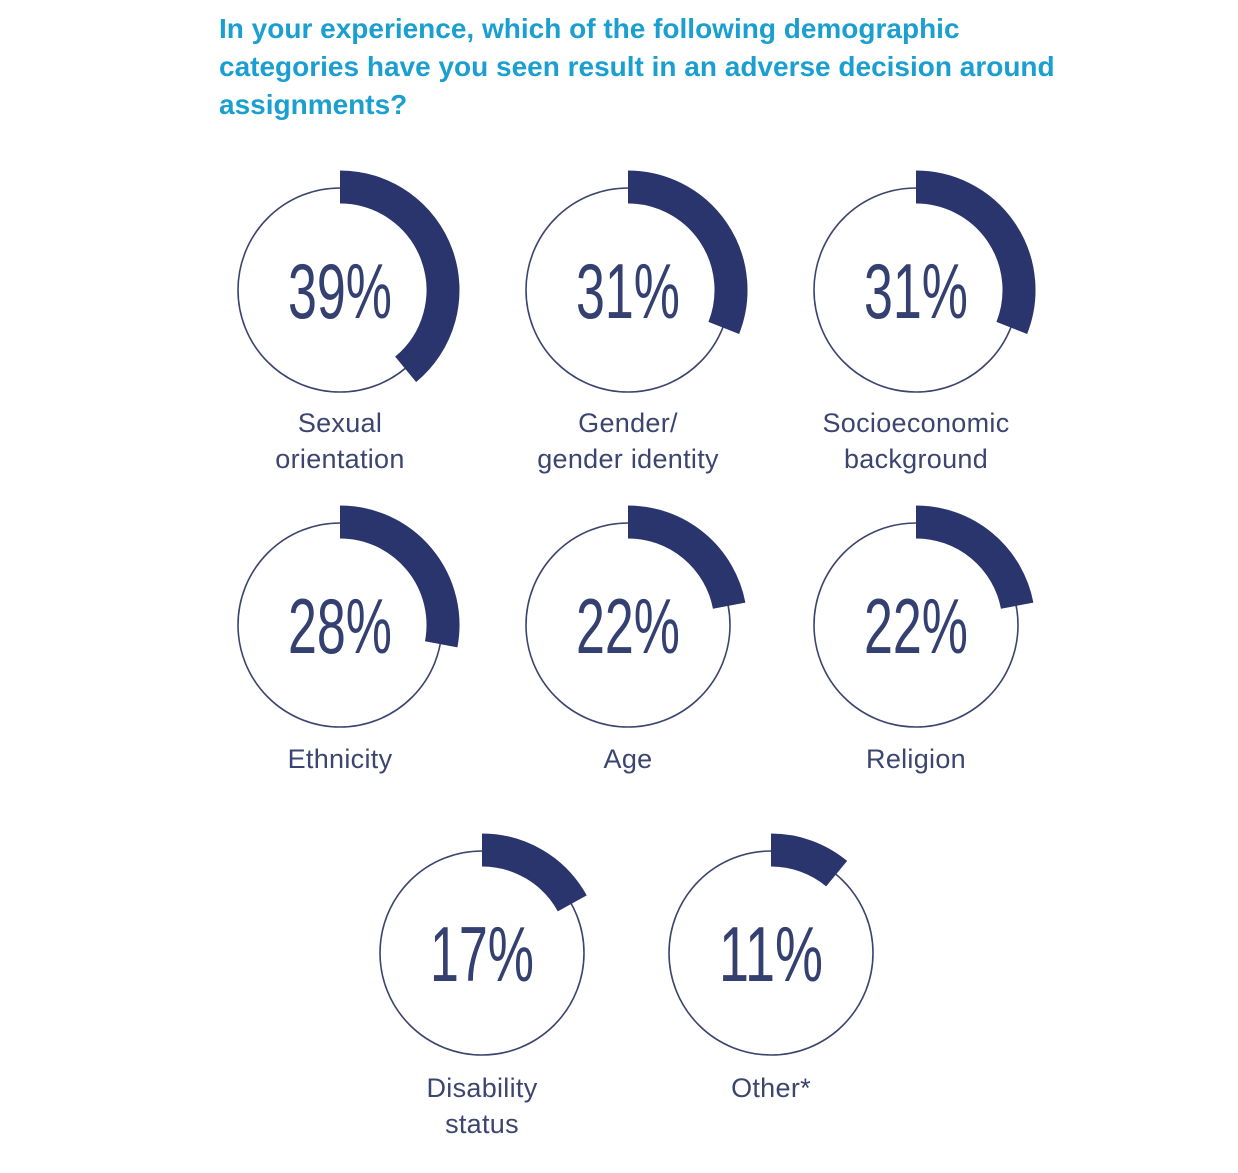 This screenshot has height=1173, width=1238. I want to click on donut-group: 31% Socioeconomic background, so click(924, 322).